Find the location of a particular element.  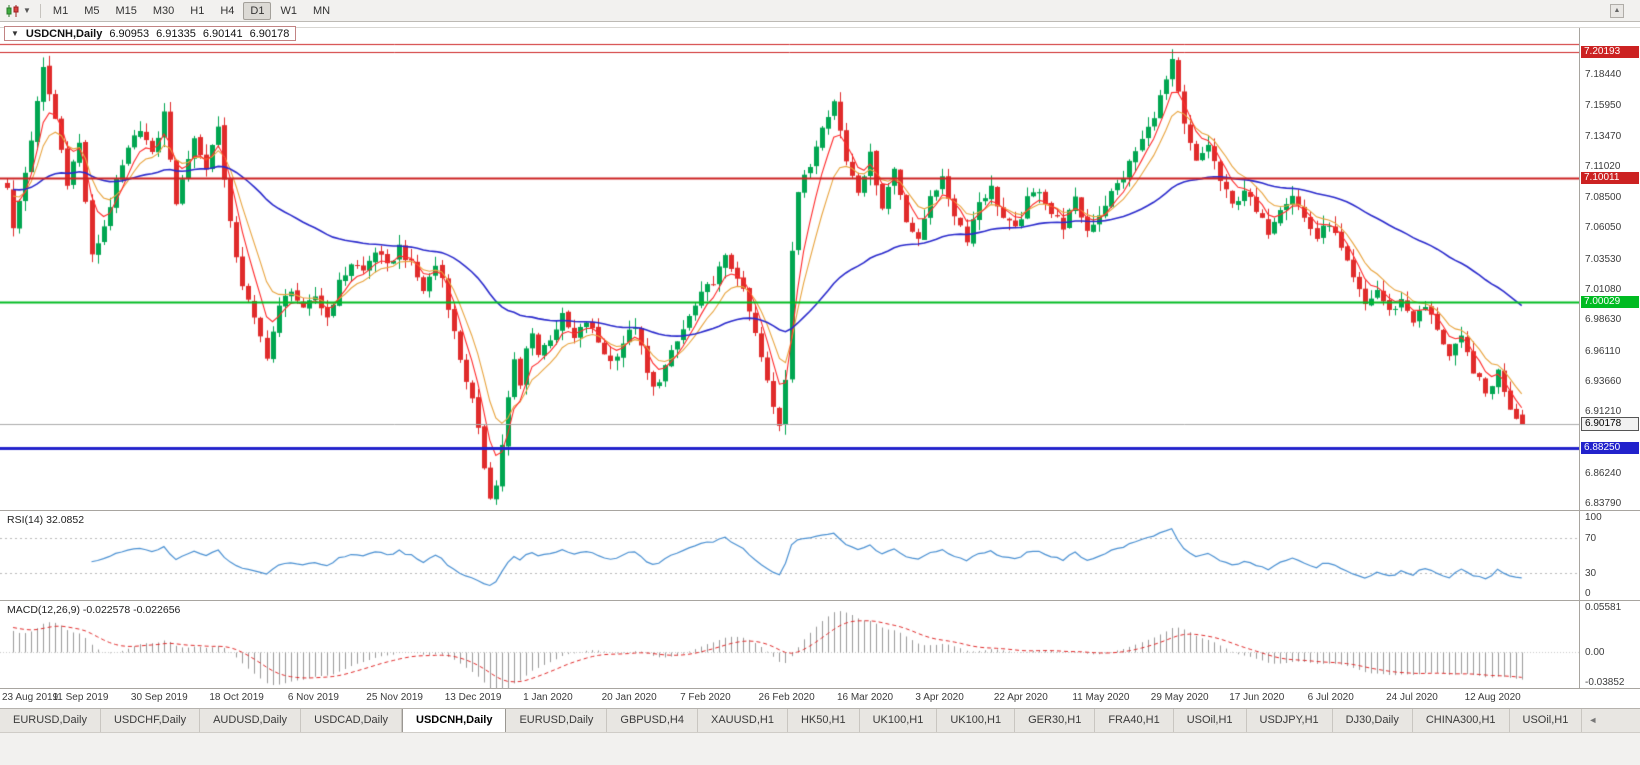

macd-scale-label: -0.03852 is located at coordinates (1605, 682).